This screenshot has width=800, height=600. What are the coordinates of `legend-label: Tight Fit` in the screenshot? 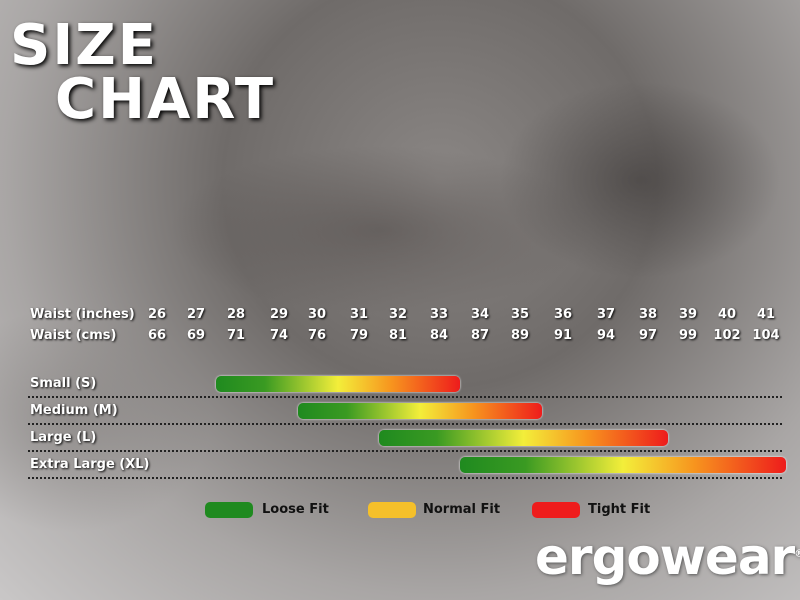 It's located at (619, 509).